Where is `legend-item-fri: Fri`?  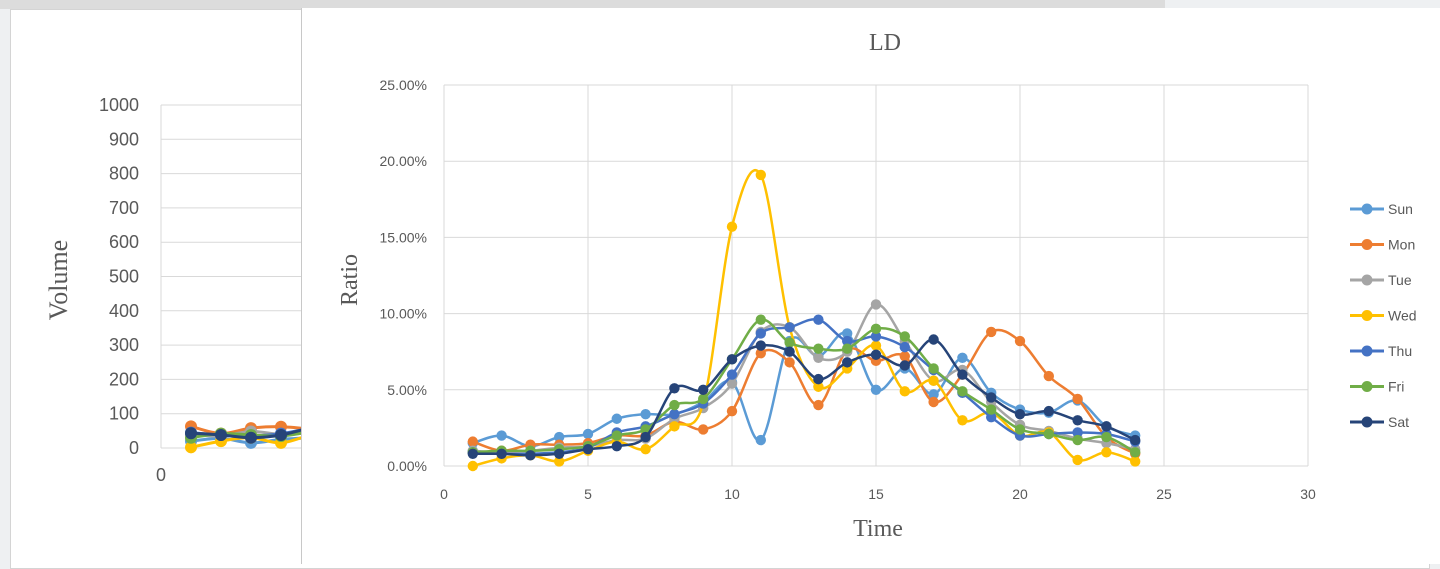 legend-item-fri: Fri is located at coordinates (1377, 387).